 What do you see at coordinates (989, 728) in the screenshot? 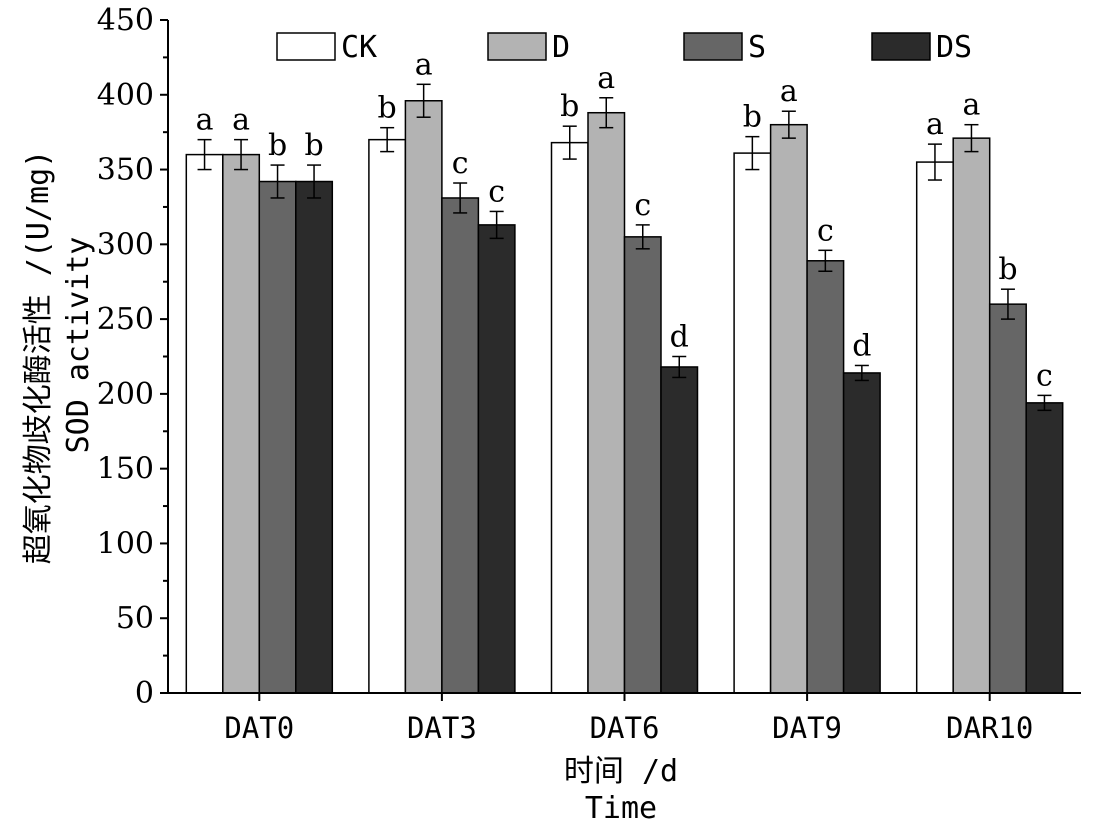
I see `x-category-label: DAR10` at bounding box center [989, 728].